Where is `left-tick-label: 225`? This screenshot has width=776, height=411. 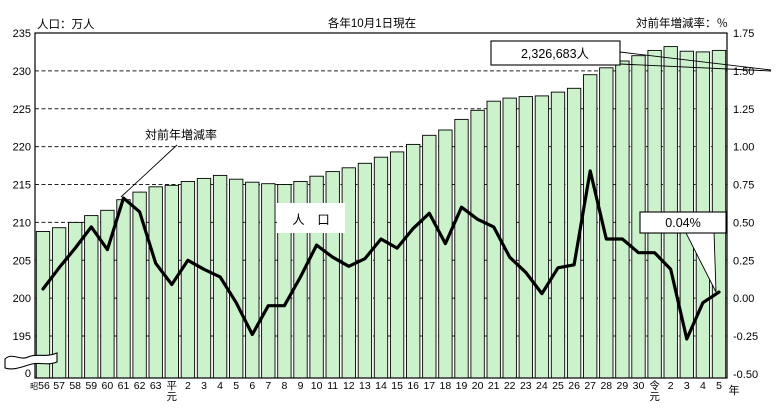 left-tick-label: 225 is located at coordinates (22, 110).